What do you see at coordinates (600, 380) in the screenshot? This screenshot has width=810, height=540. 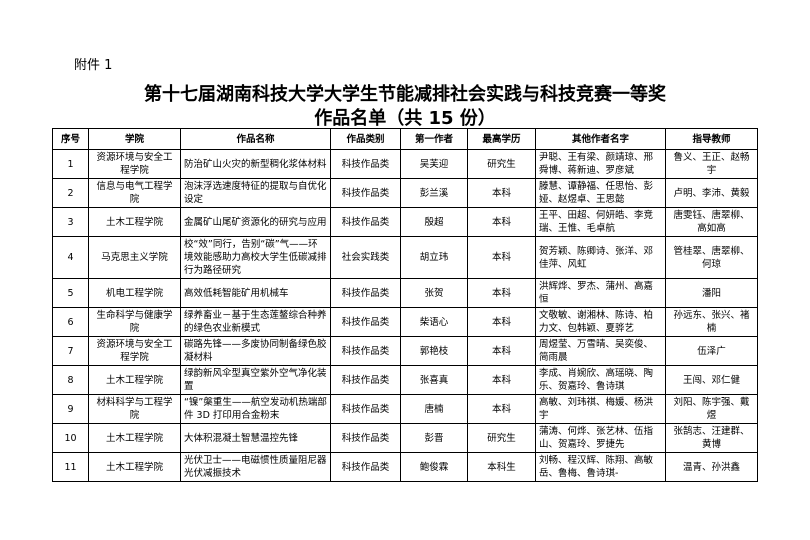 I see `table-cell: 李成、肖婉欣、高瑶晓、陶乐、贺嘉玲、鲁诗琪` at bounding box center [600, 380].